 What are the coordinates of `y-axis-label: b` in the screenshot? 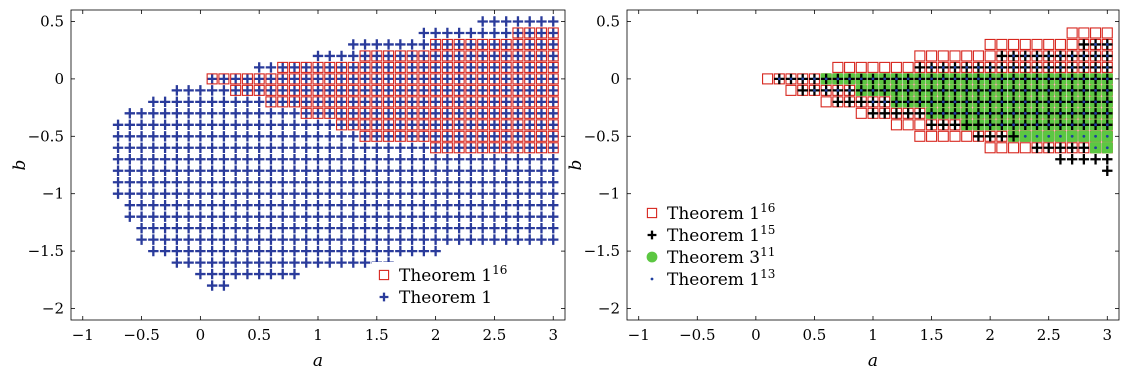 It's located at (20, 165).